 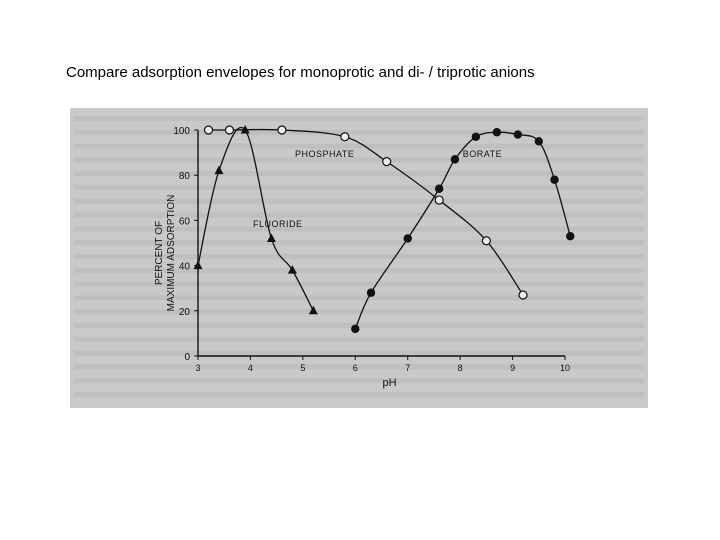 I want to click on x-tick-label: 8, so click(x=460, y=368).